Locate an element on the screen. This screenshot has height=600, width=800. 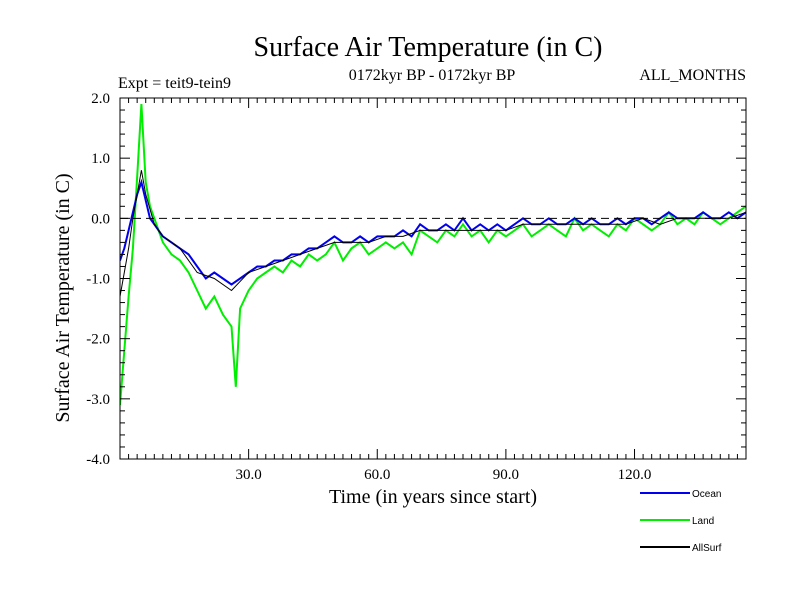
chart-subtitle-left: Expt = teit9-tein9 is located at coordinates (174, 83).